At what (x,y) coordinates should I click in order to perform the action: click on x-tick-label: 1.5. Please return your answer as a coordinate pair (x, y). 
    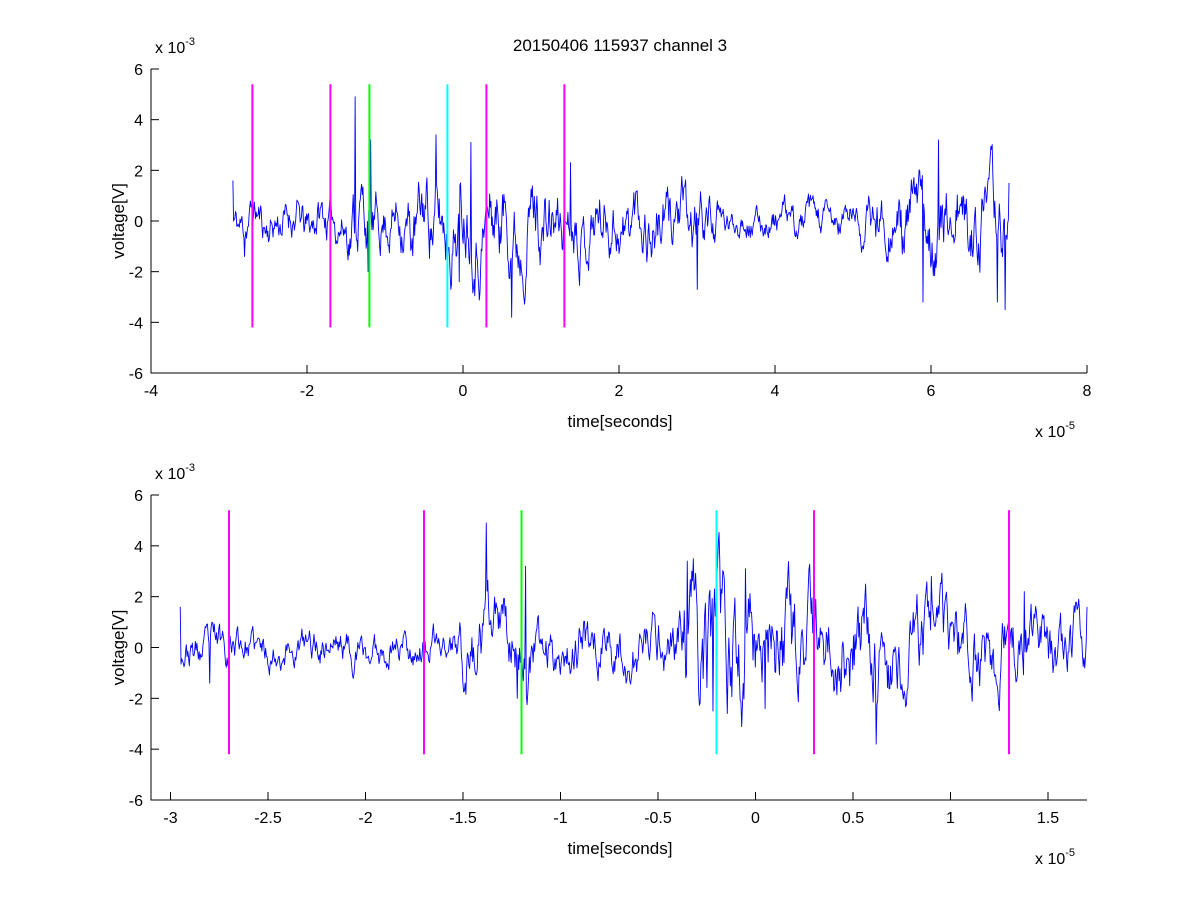
    Looking at the image, I should click on (1048, 818).